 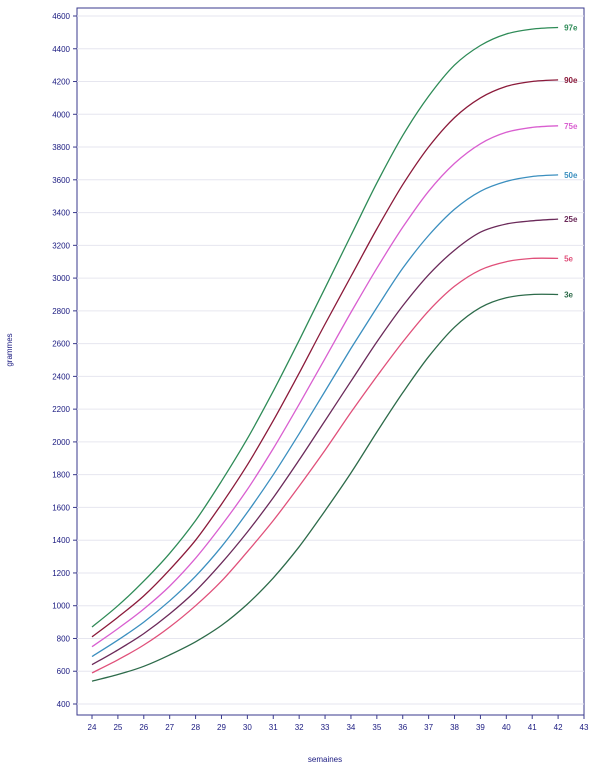 What do you see at coordinates (532, 727) in the screenshot?
I see `x-tick-label: 41` at bounding box center [532, 727].